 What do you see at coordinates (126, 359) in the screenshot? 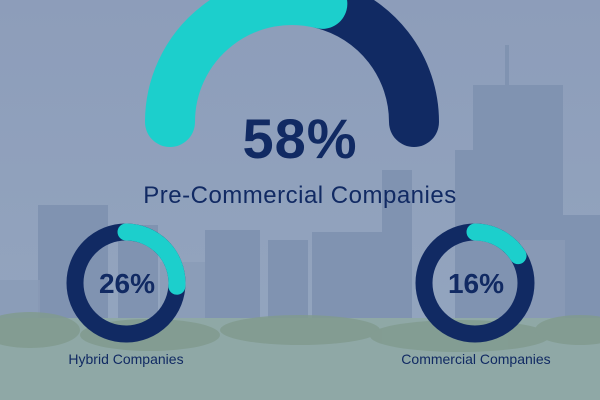
I see `hybrid-category-label: Hybrid Companies` at bounding box center [126, 359].